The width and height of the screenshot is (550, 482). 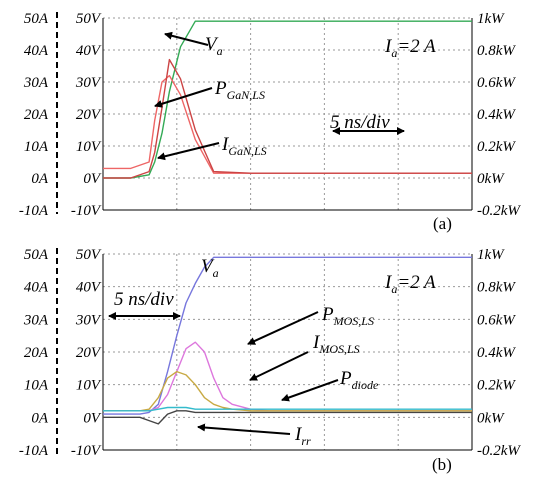 What do you see at coordinates (287, 417) in the screenshot?
I see `series-line-i-rr` at bounding box center [287, 417].